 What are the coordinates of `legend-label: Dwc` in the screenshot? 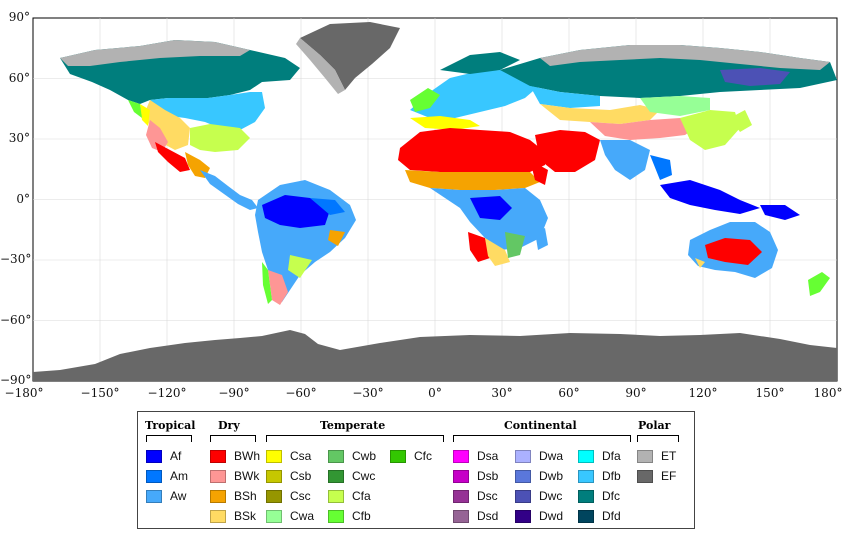 It's located at (551, 496).